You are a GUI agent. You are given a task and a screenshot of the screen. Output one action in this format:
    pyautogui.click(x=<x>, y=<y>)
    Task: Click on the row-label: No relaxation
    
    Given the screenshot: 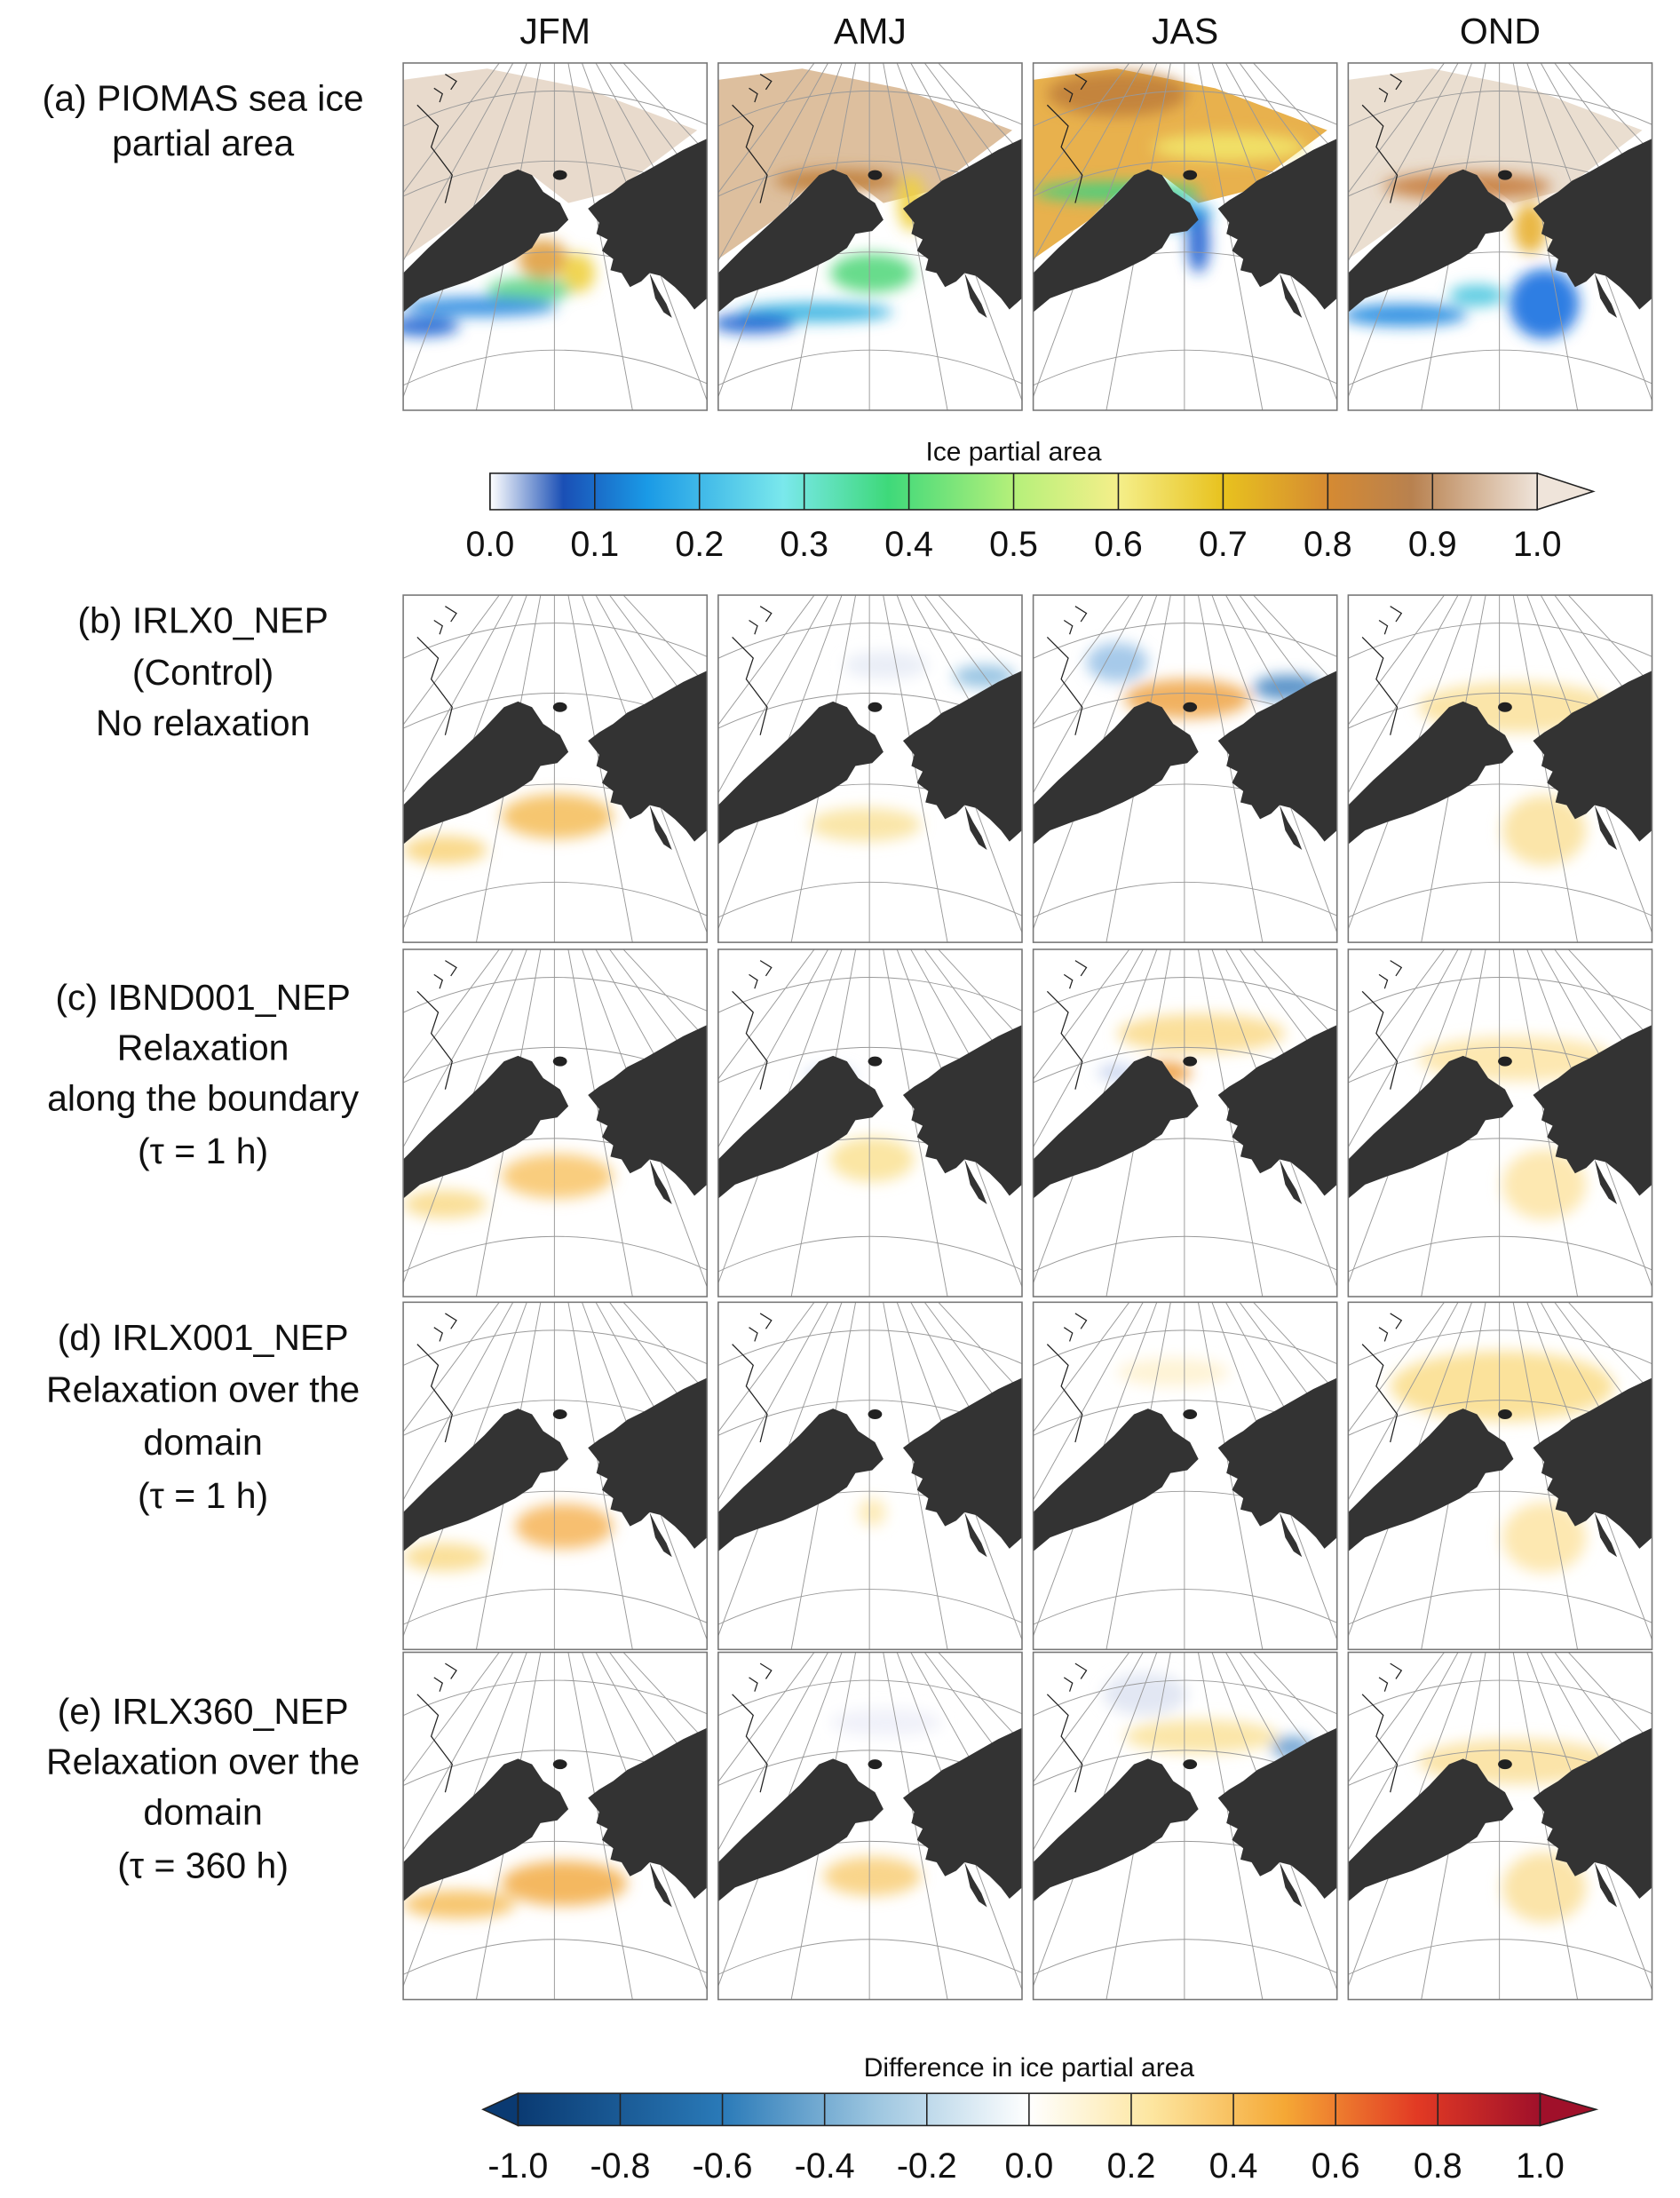 What is the action you would take?
    pyautogui.click(x=203, y=722)
    